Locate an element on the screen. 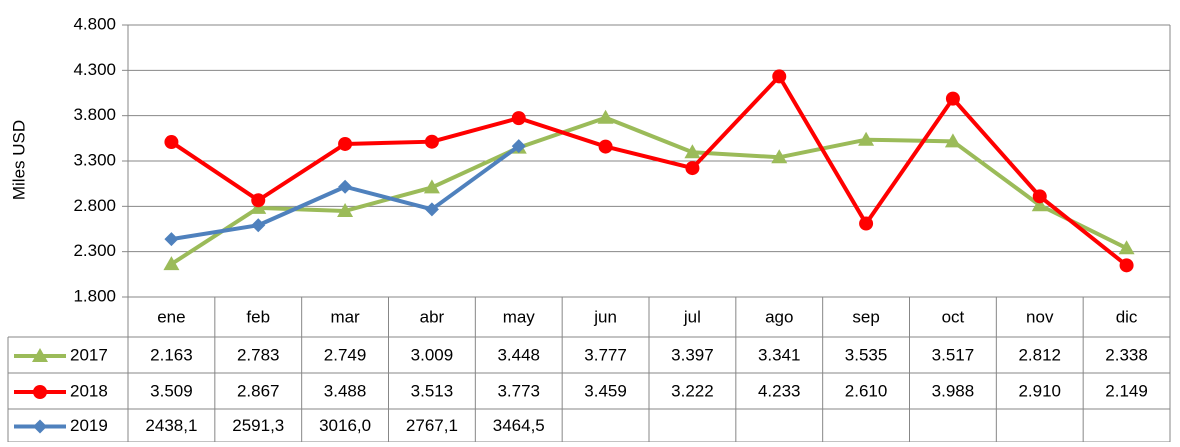 Image resolution: width=1180 pixels, height=447 pixels. x-tick-label: oct is located at coordinates (953, 316).